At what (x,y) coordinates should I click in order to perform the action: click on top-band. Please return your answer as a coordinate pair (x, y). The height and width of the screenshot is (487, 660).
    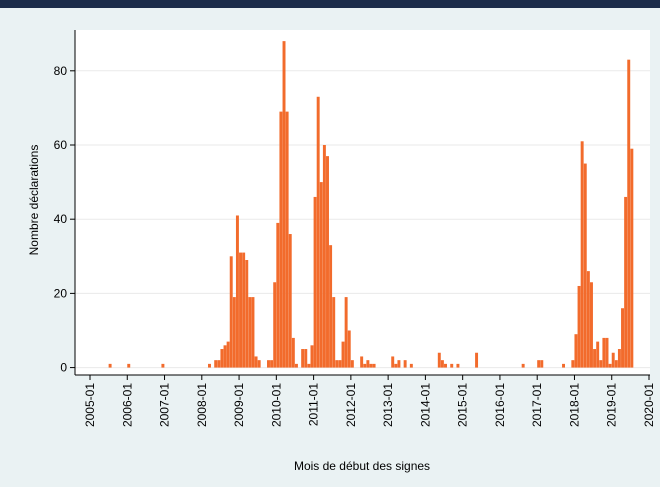
    Looking at the image, I should click on (330, 4).